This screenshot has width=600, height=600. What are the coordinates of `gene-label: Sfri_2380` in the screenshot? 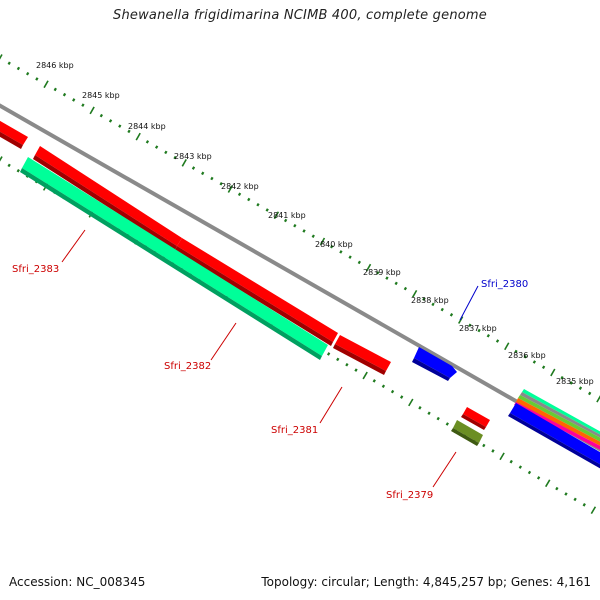 It's located at (504, 284).